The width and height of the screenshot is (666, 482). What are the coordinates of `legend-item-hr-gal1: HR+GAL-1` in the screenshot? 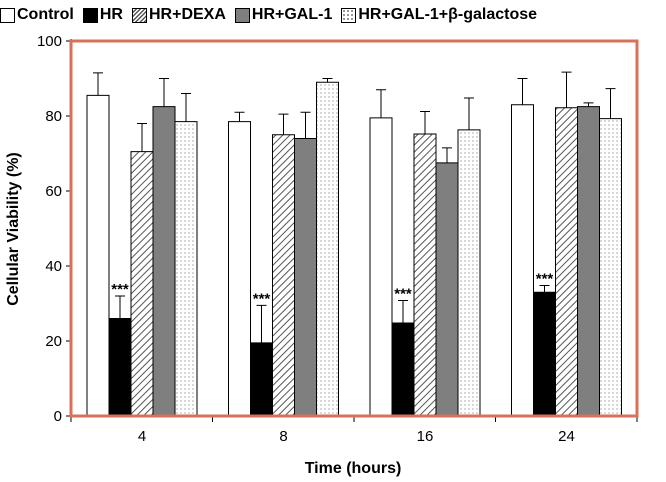 It's located at (283, 15).